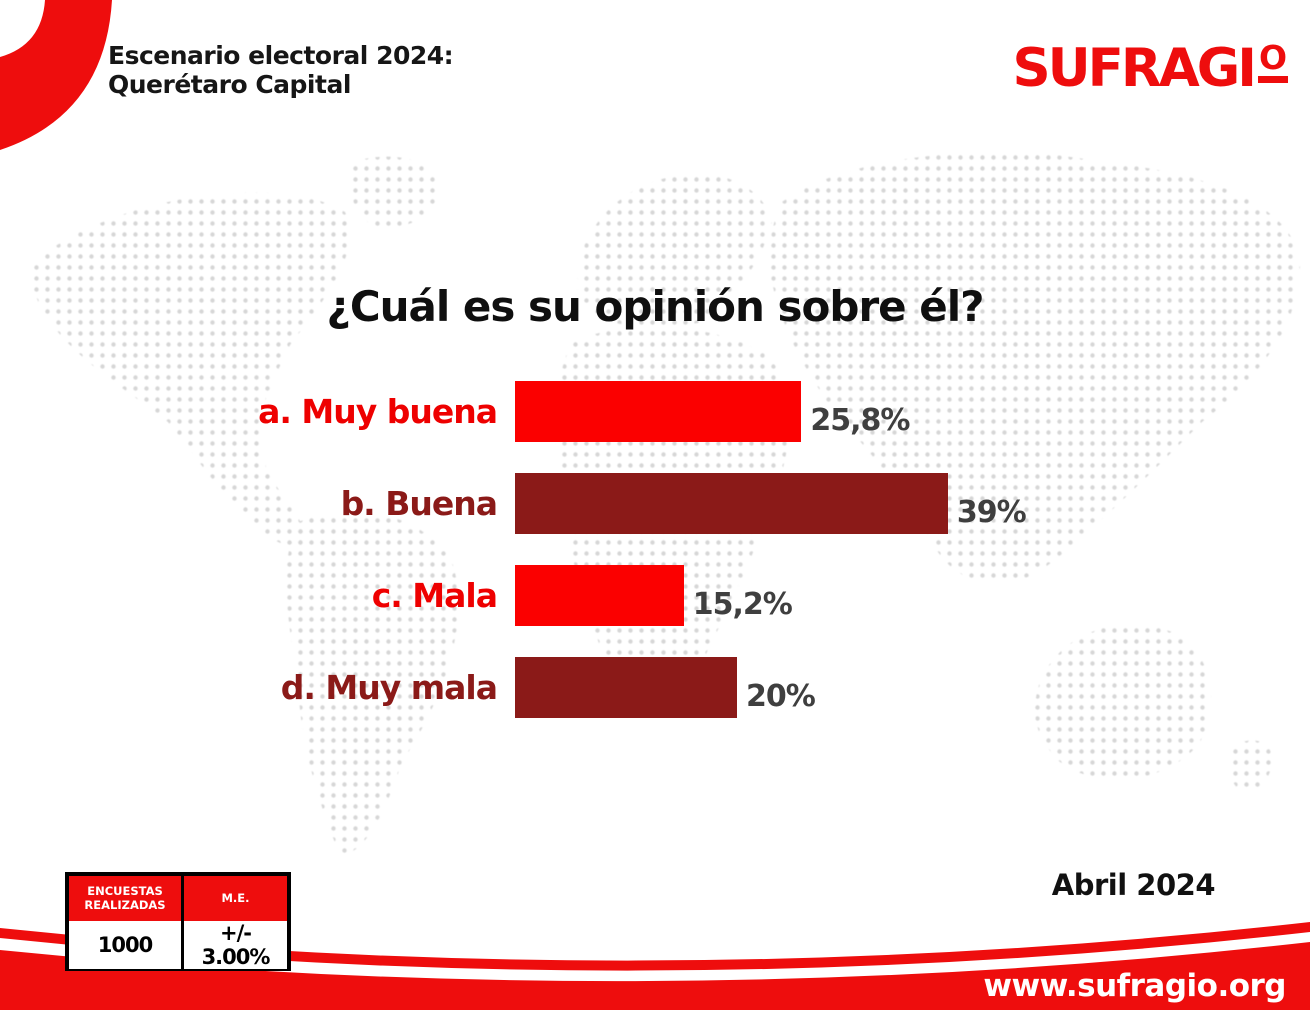  Describe the element at coordinates (125, 898) in the screenshot. I see `stats-header-encuestas: ENCUESTAS REALIZADAS` at that location.